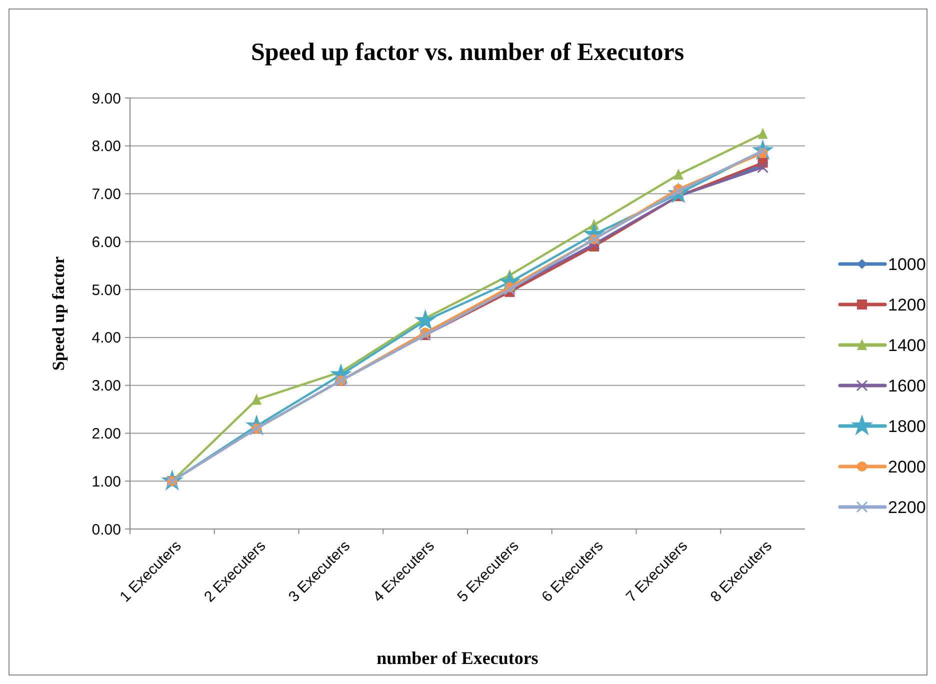 The height and width of the screenshot is (684, 936). I want to click on legend-label: 1400, so click(907, 345).